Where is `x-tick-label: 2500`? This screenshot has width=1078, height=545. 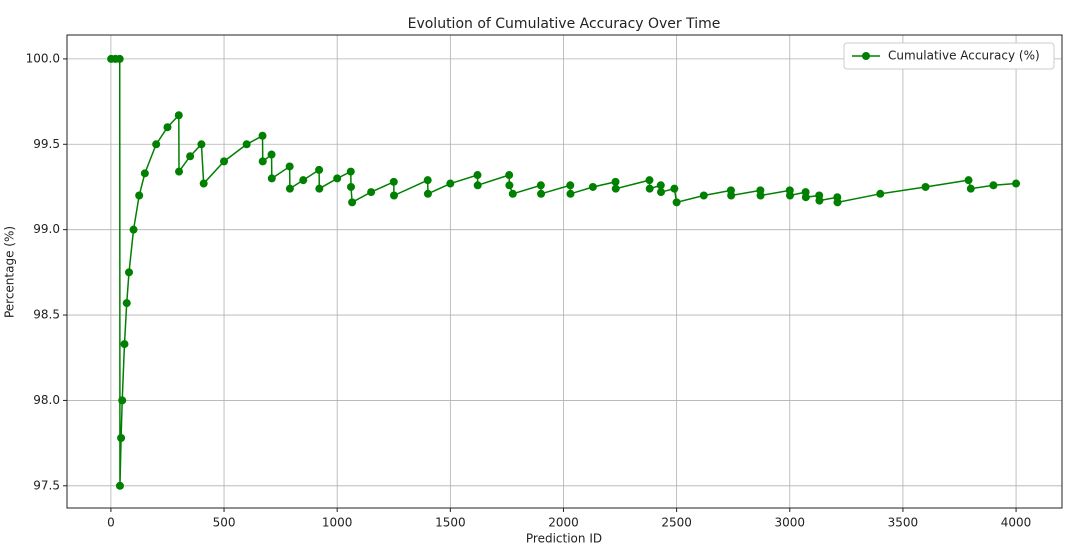
x-tick-label: 2500 is located at coordinates (676, 523).